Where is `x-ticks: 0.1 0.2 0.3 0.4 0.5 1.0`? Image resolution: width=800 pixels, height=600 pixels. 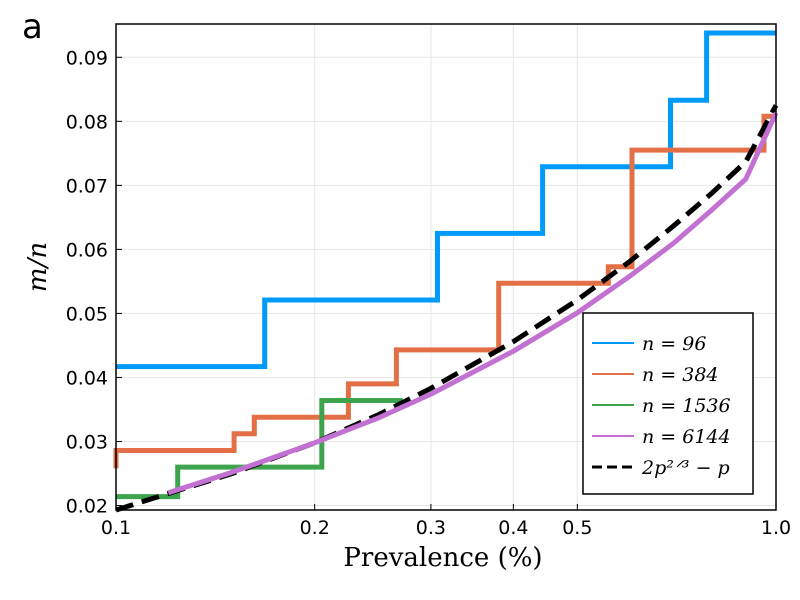
x-ticks: 0.1 0.2 0.3 0.4 0.5 1.0 is located at coordinates (446, 521).